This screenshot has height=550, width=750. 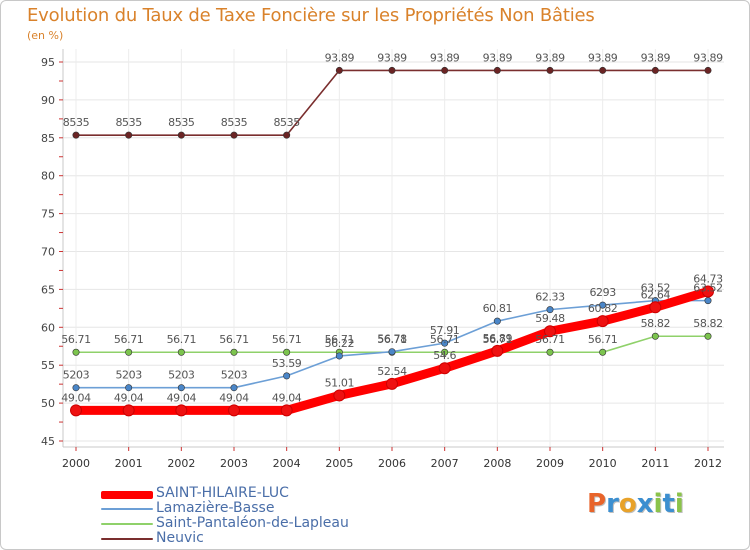 I want to click on y-tick-label: 80, so click(x=48, y=176).